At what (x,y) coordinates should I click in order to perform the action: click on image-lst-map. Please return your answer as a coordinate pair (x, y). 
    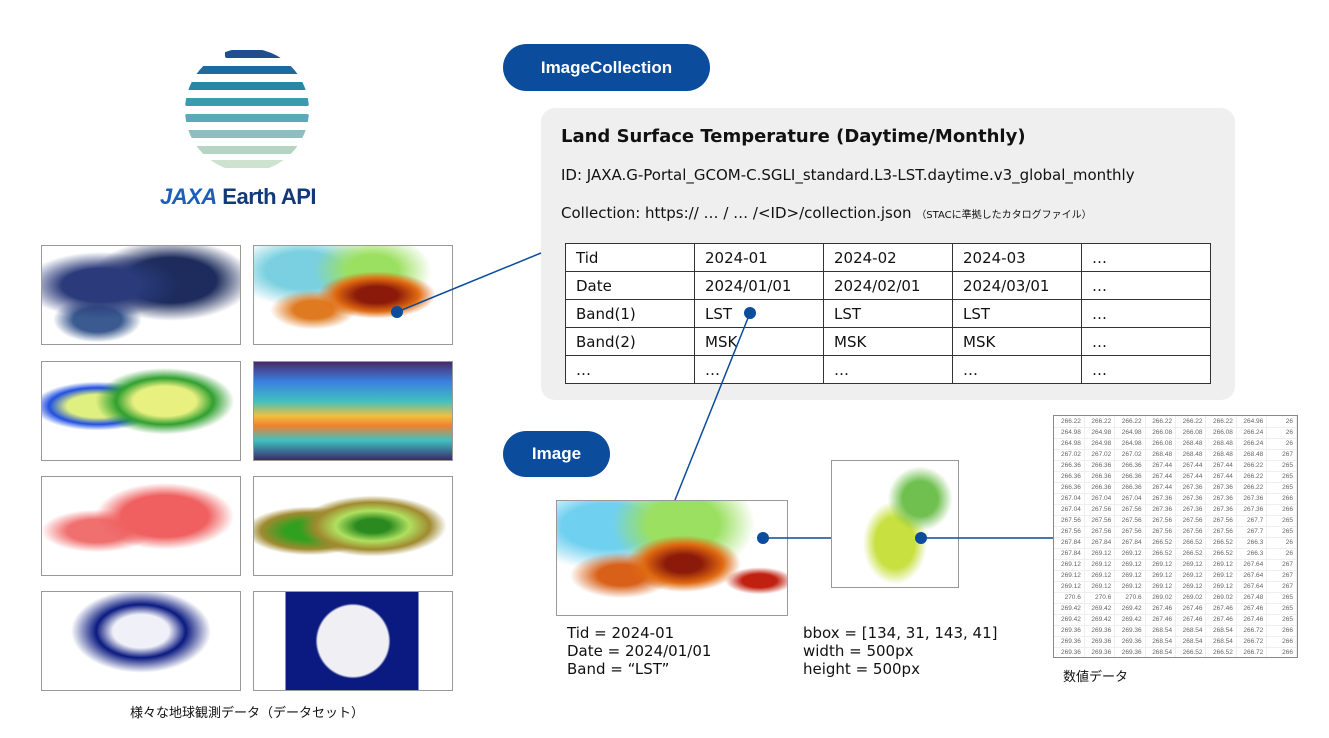
    Looking at the image, I should click on (672, 558).